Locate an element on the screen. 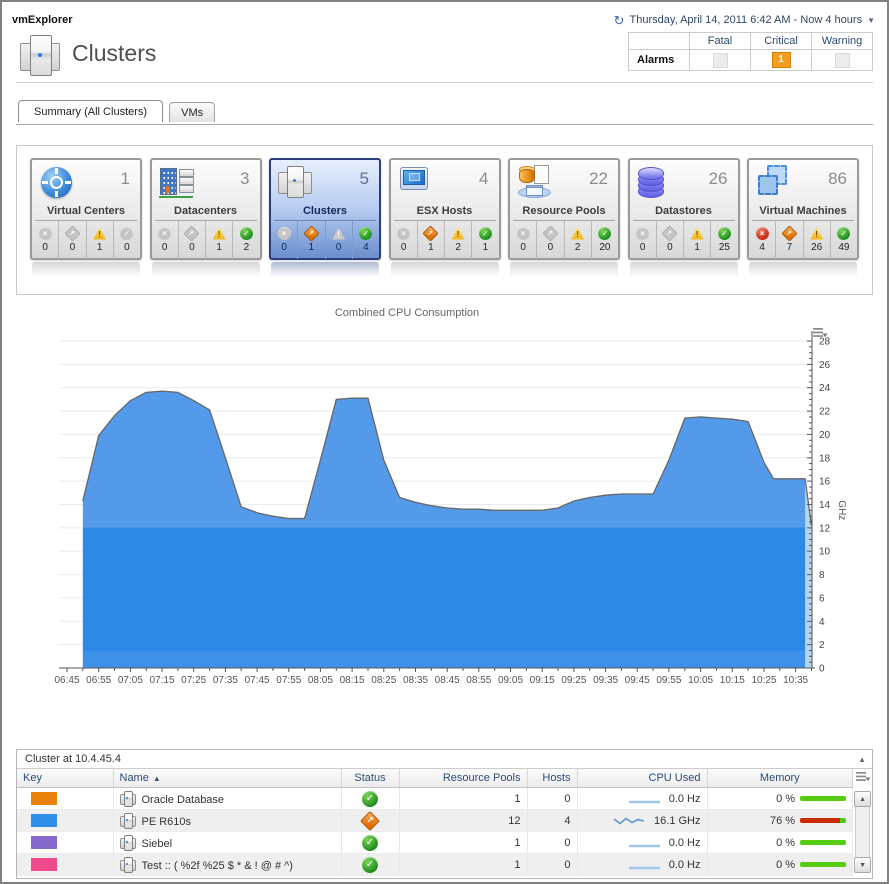  scroll-down-button: ▼ is located at coordinates (863, 865).